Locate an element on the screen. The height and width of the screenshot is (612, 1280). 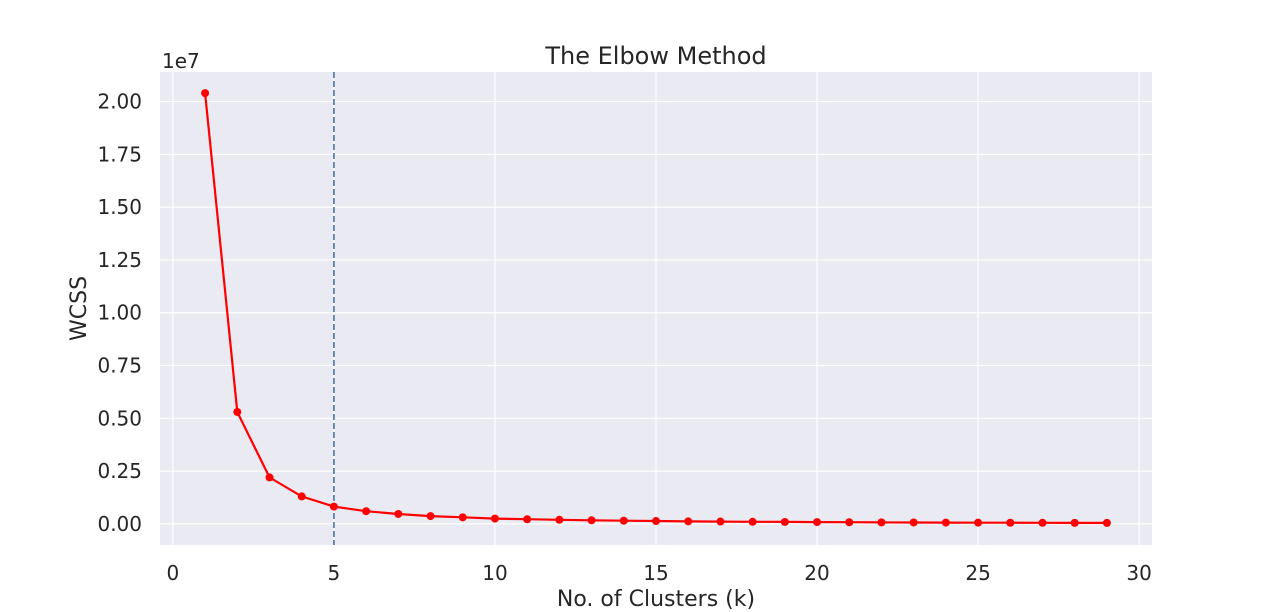
x-tick-label: 5 is located at coordinates (334, 573).